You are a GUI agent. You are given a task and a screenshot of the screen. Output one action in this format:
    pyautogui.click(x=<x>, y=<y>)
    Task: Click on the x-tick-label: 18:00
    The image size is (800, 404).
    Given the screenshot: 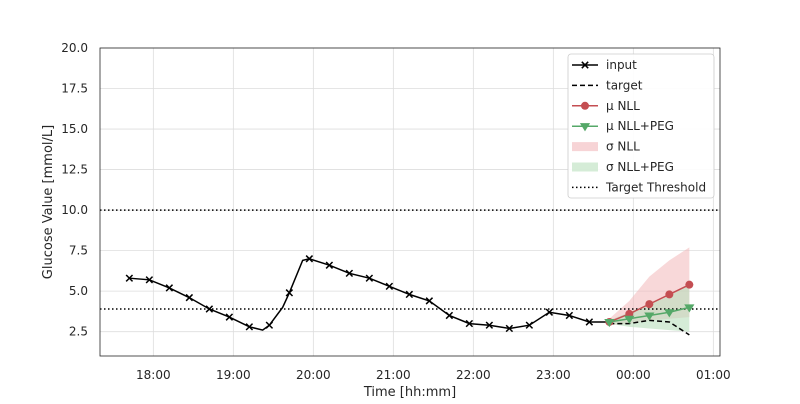 What is the action you would take?
    pyautogui.click(x=153, y=375)
    